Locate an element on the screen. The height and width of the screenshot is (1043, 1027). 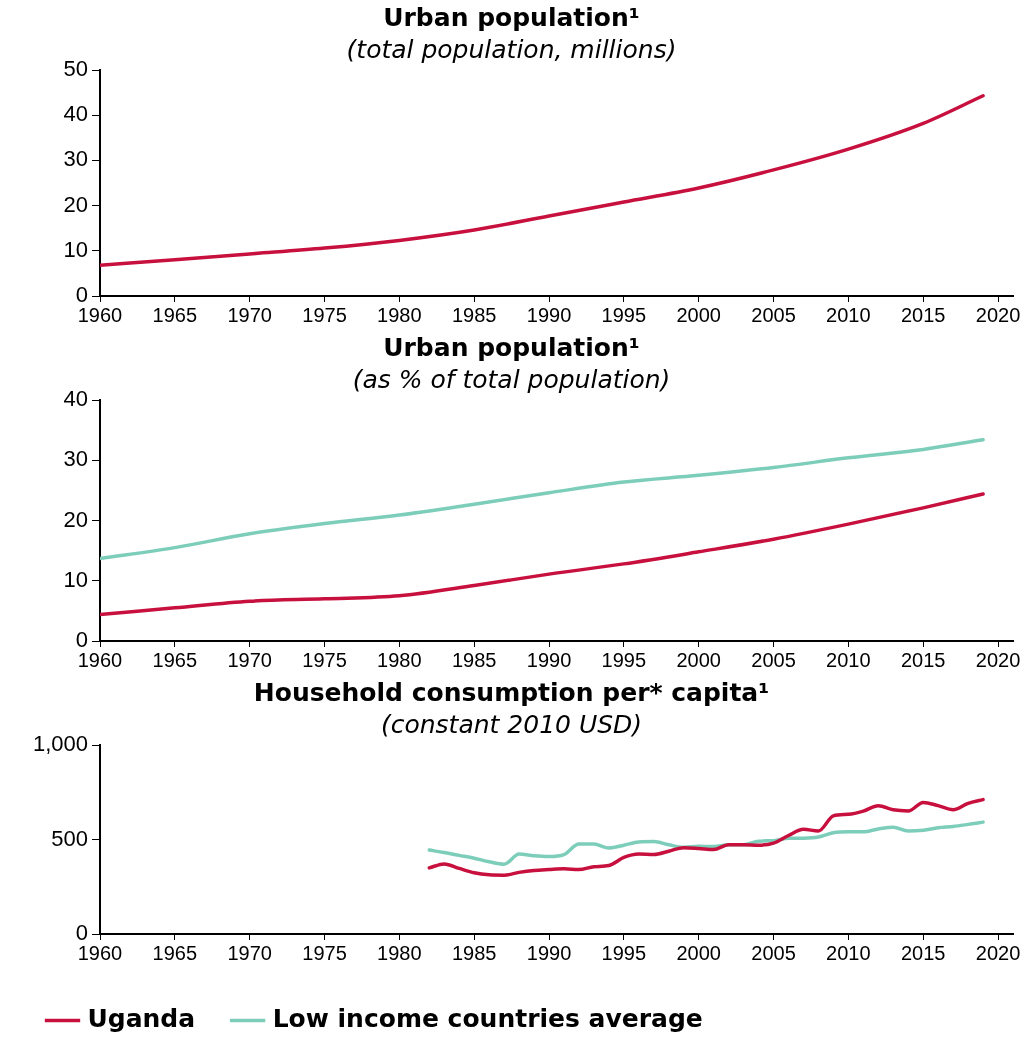
chart-subtitle: (as % of total population) is located at coordinates (511, 379).